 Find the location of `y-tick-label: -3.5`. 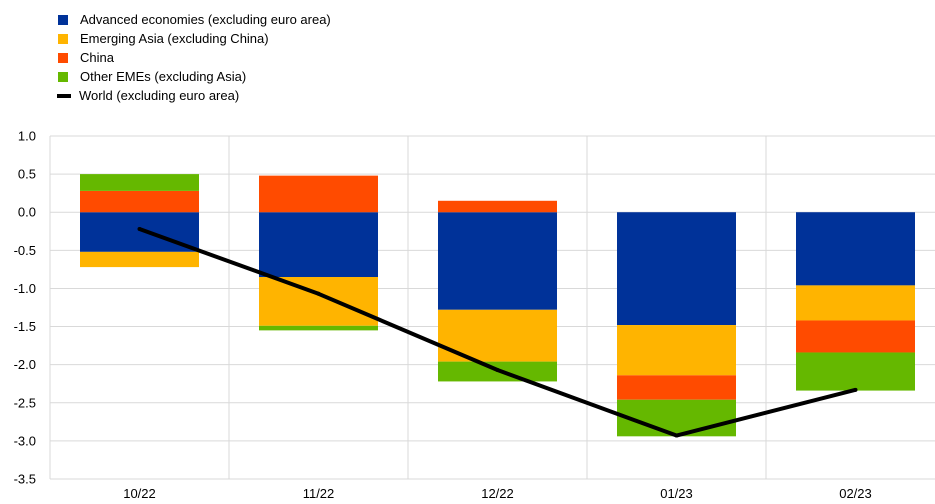

y-tick-label: -3.5 is located at coordinates (25, 479).